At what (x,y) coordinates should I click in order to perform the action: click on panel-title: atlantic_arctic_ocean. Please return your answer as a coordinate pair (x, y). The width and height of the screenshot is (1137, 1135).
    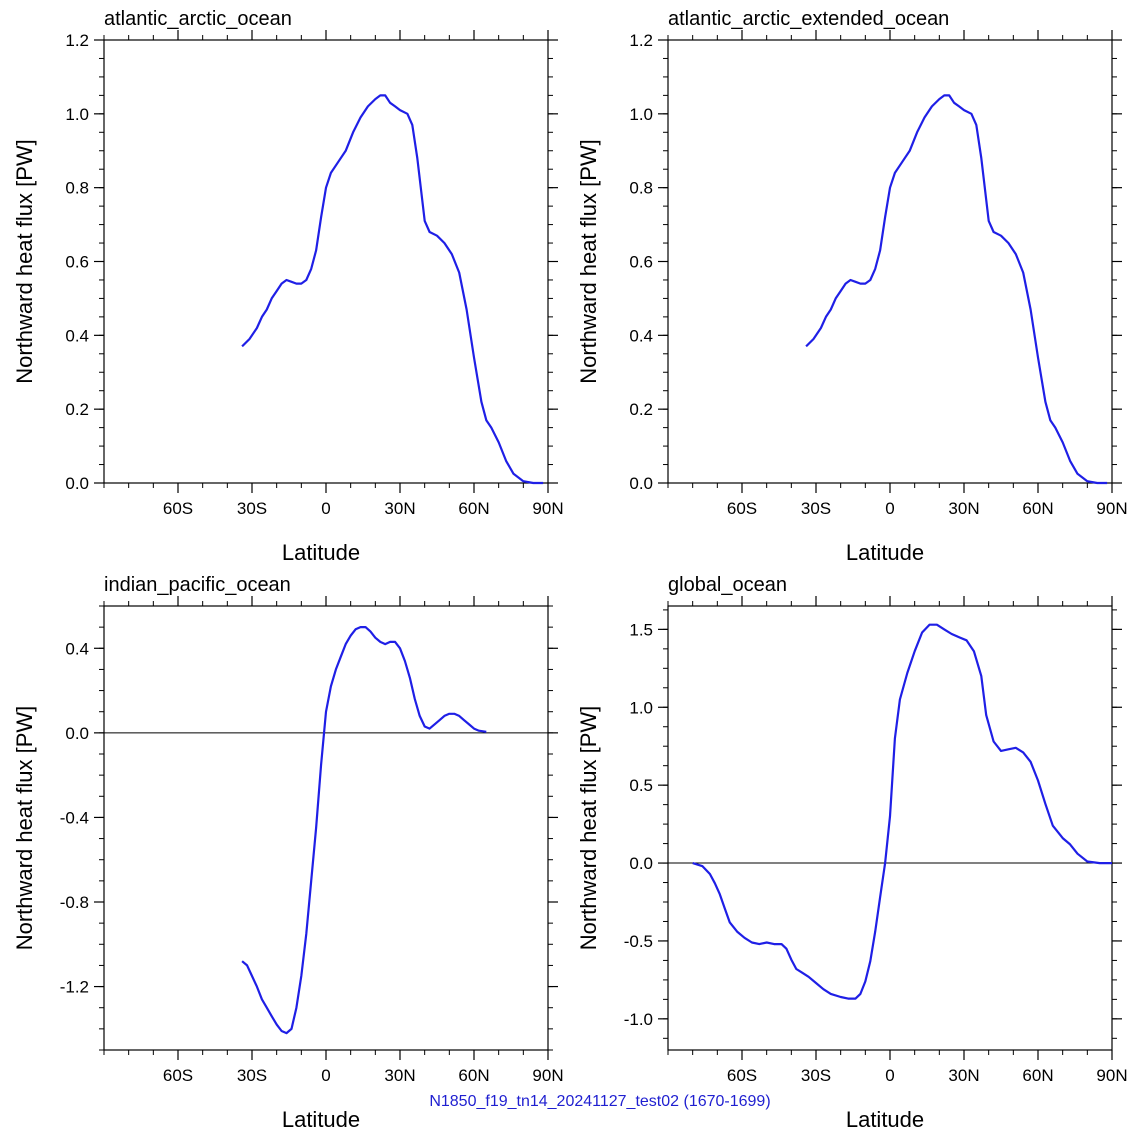
    Looking at the image, I should click on (198, 19).